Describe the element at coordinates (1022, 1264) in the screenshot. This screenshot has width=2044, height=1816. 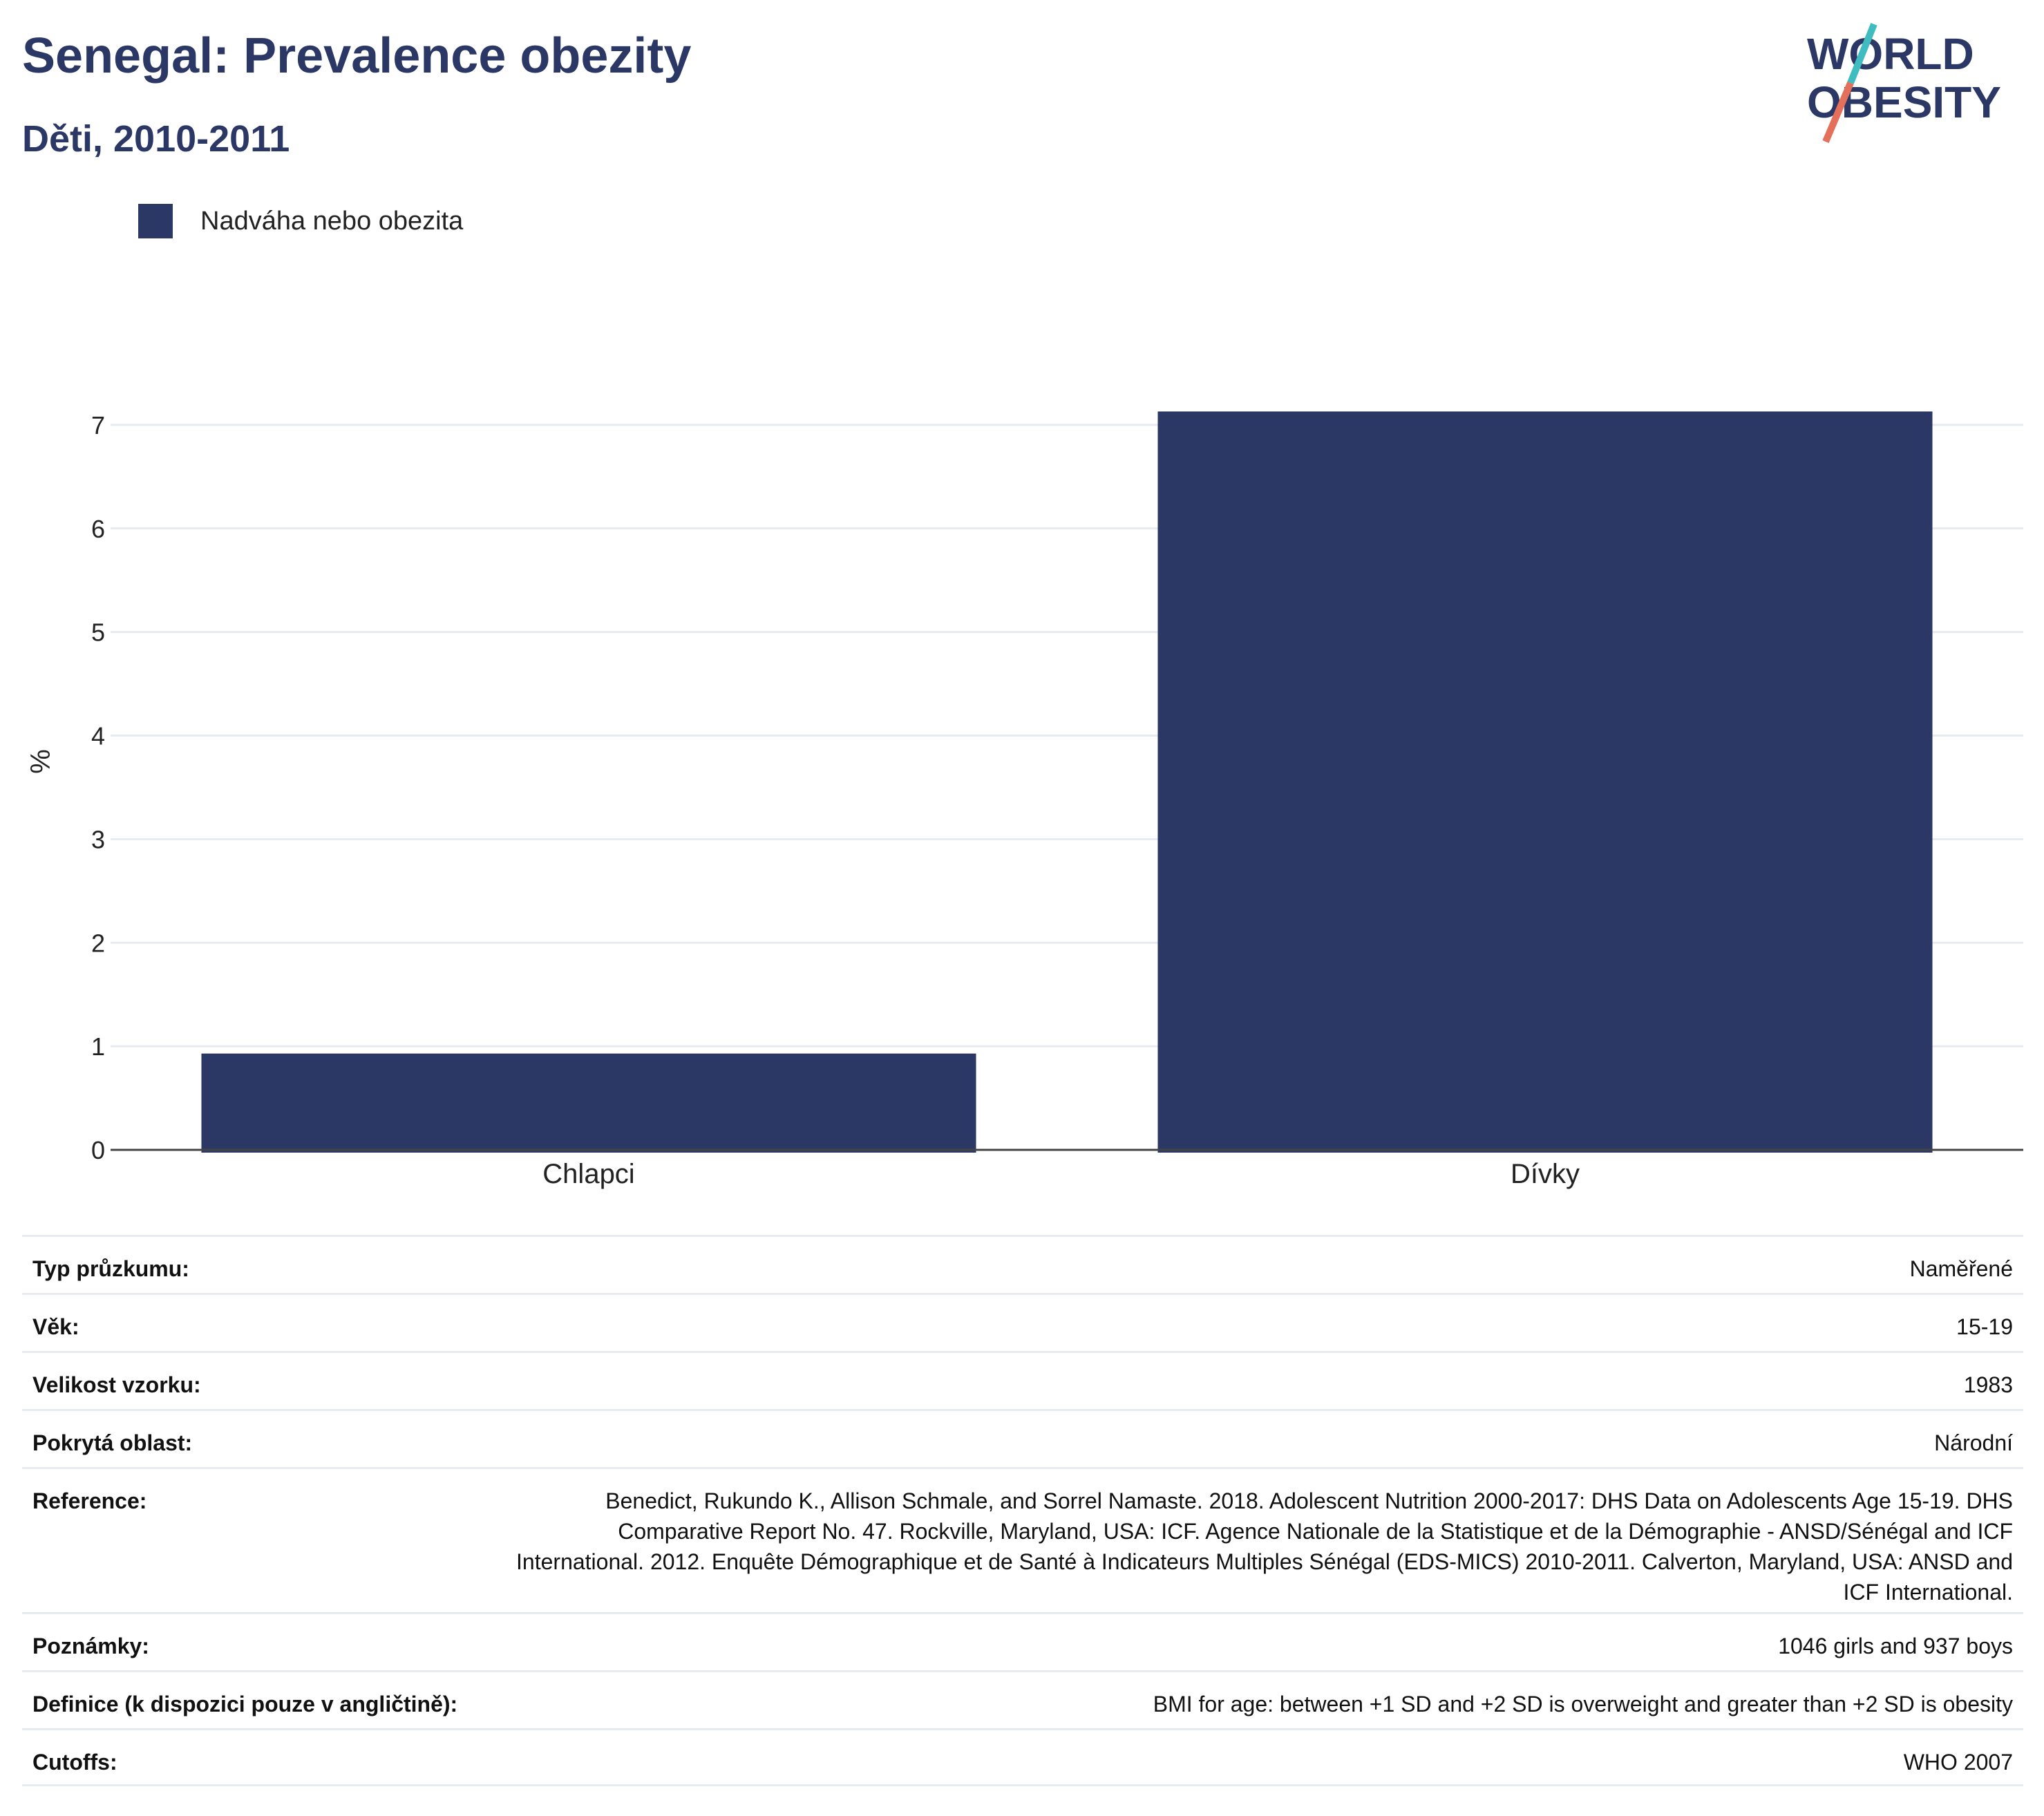
I see `detail-row: Typ průzkumu: Naměřené` at that location.